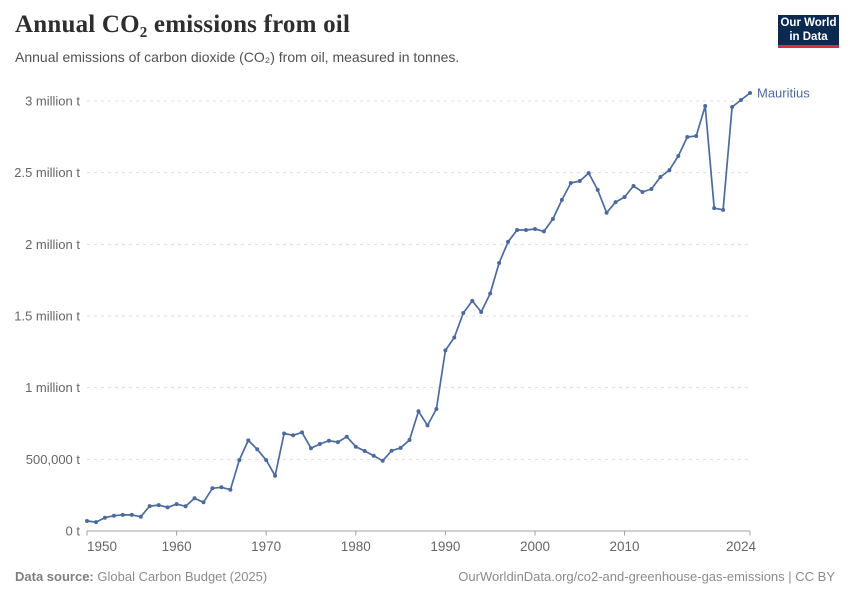 The height and width of the screenshot is (600, 850). What do you see at coordinates (183, 24) in the screenshot?
I see `chart-title: Annual CO₂ emissions from oil` at bounding box center [183, 24].